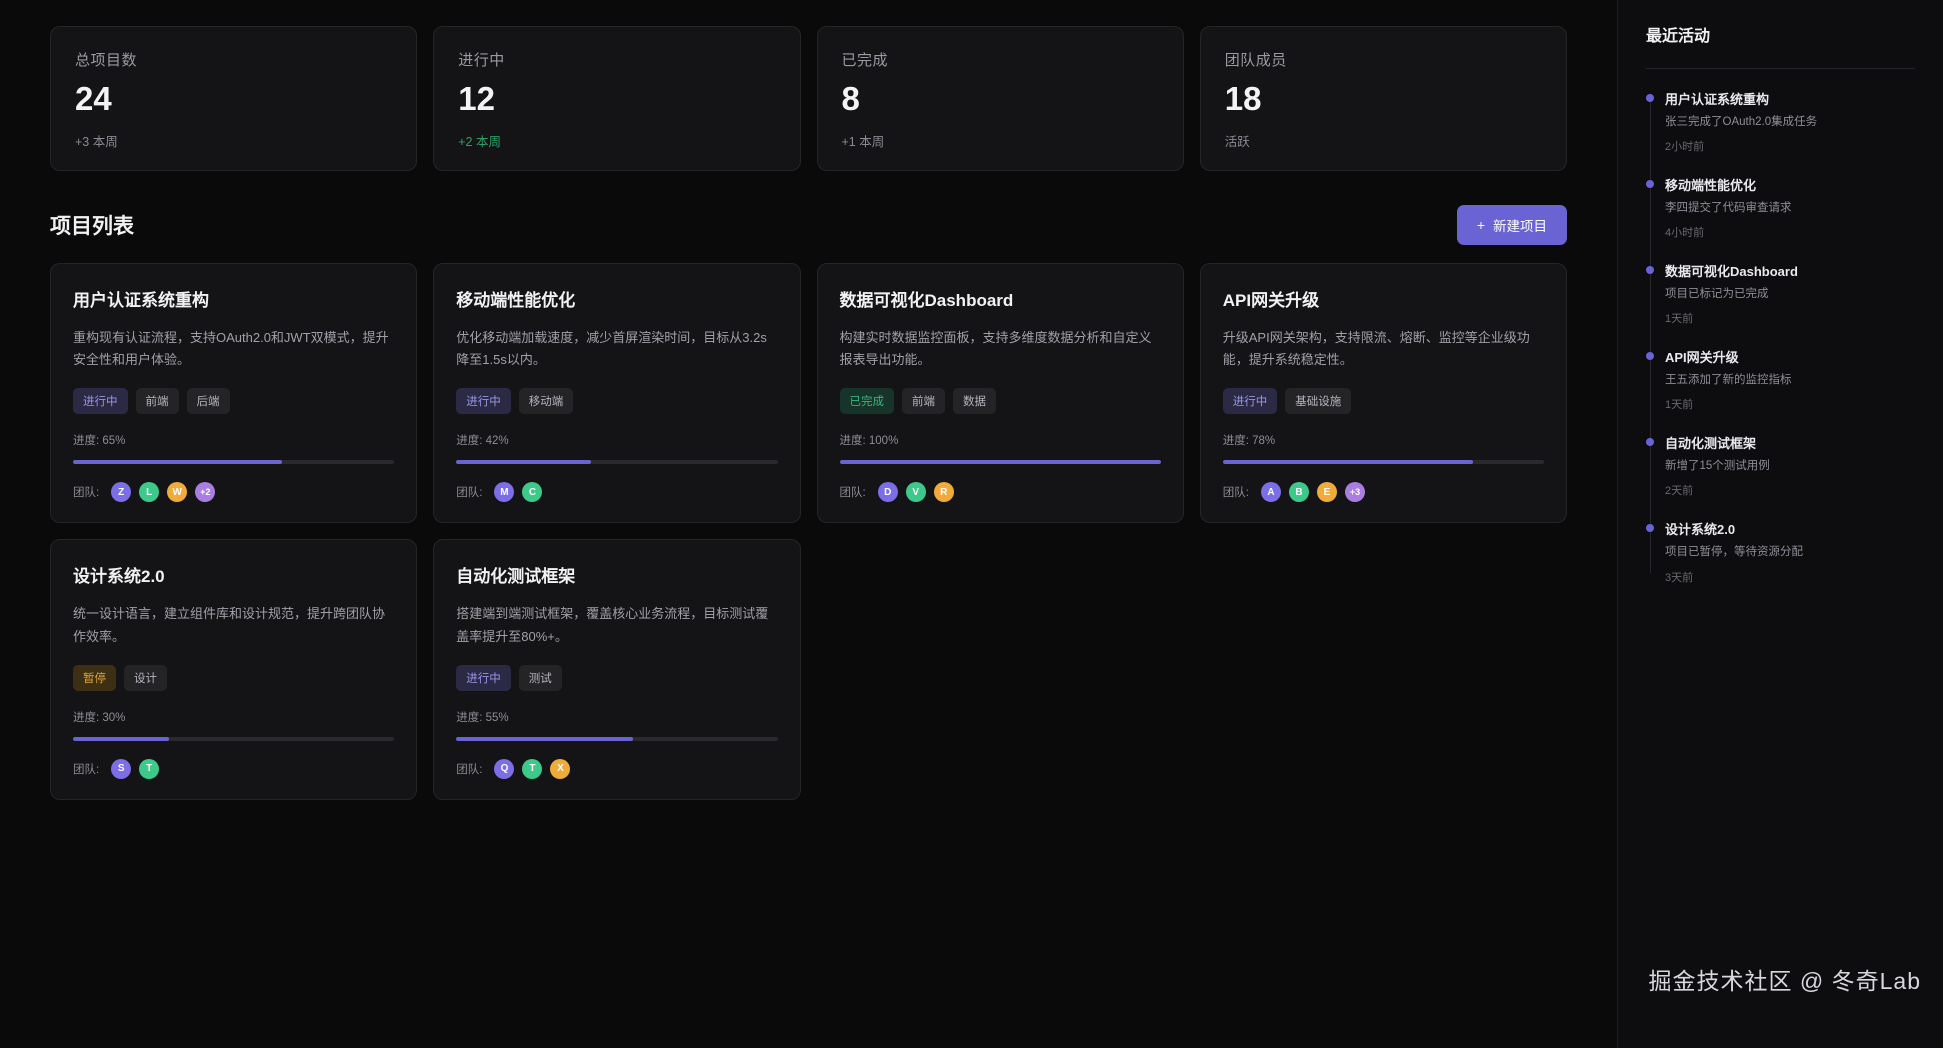 Image resolution: width=1943 pixels, height=1048 pixels. Describe the element at coordinates (1243, 98) in the screenshot. I see `stat-value: 18` at that location.